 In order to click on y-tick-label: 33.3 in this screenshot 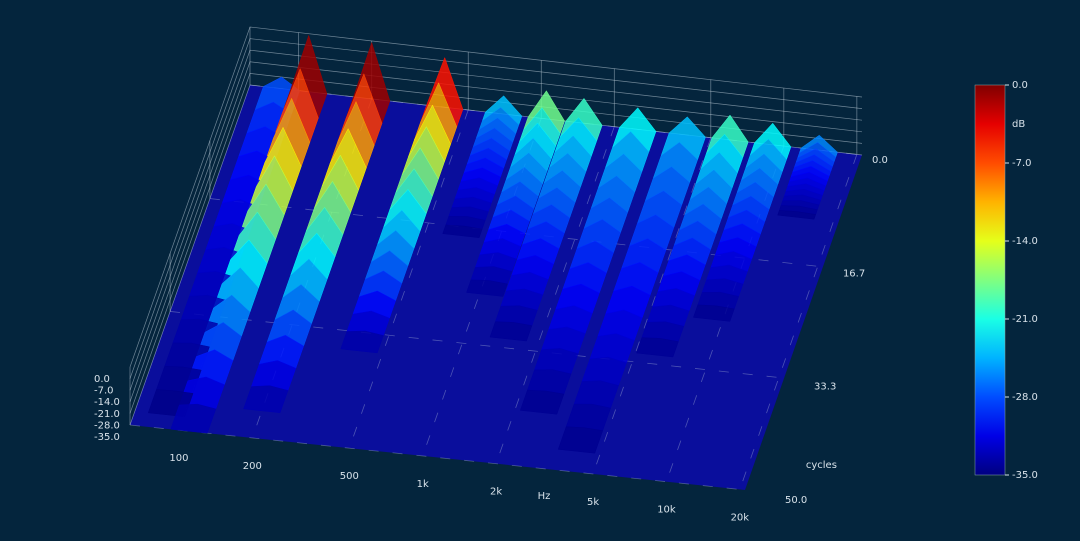, I will do `click(825, 386)`.